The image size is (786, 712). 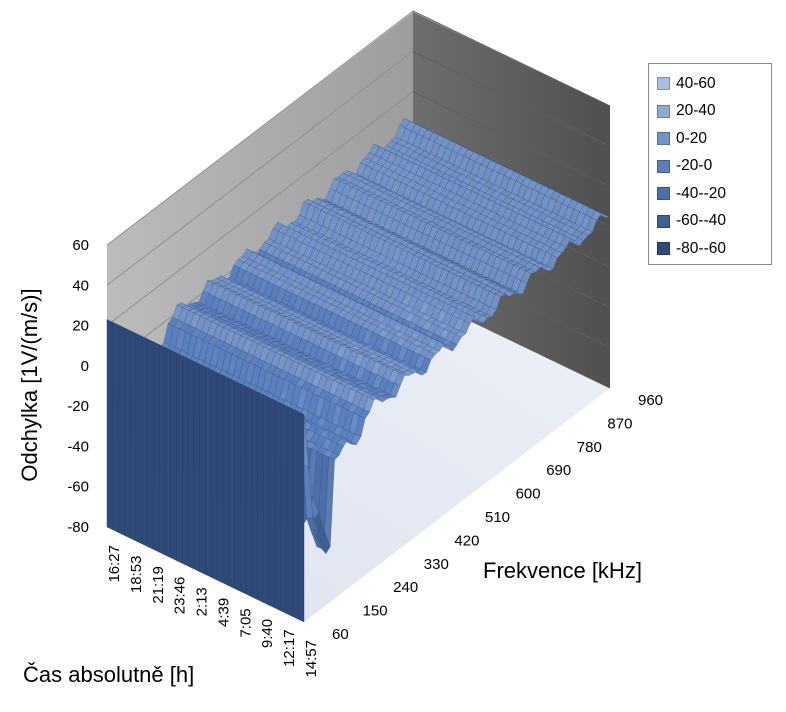 I want to click on legend-item: -60--40, so click(x=714, y=222).